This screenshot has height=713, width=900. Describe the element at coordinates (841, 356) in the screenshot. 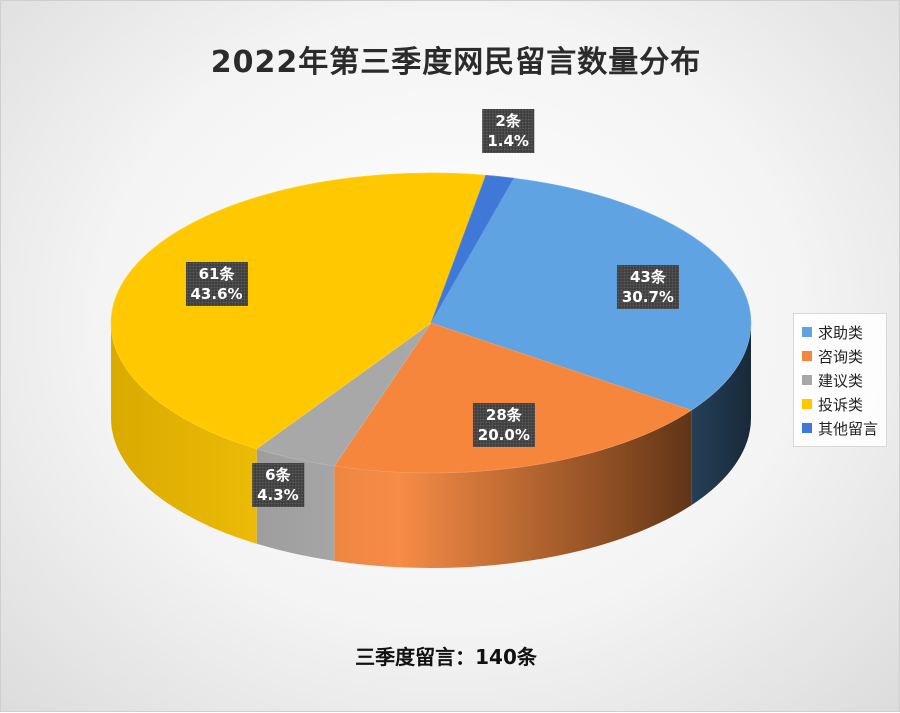

I see `legend-label: 咨询类` at that location.